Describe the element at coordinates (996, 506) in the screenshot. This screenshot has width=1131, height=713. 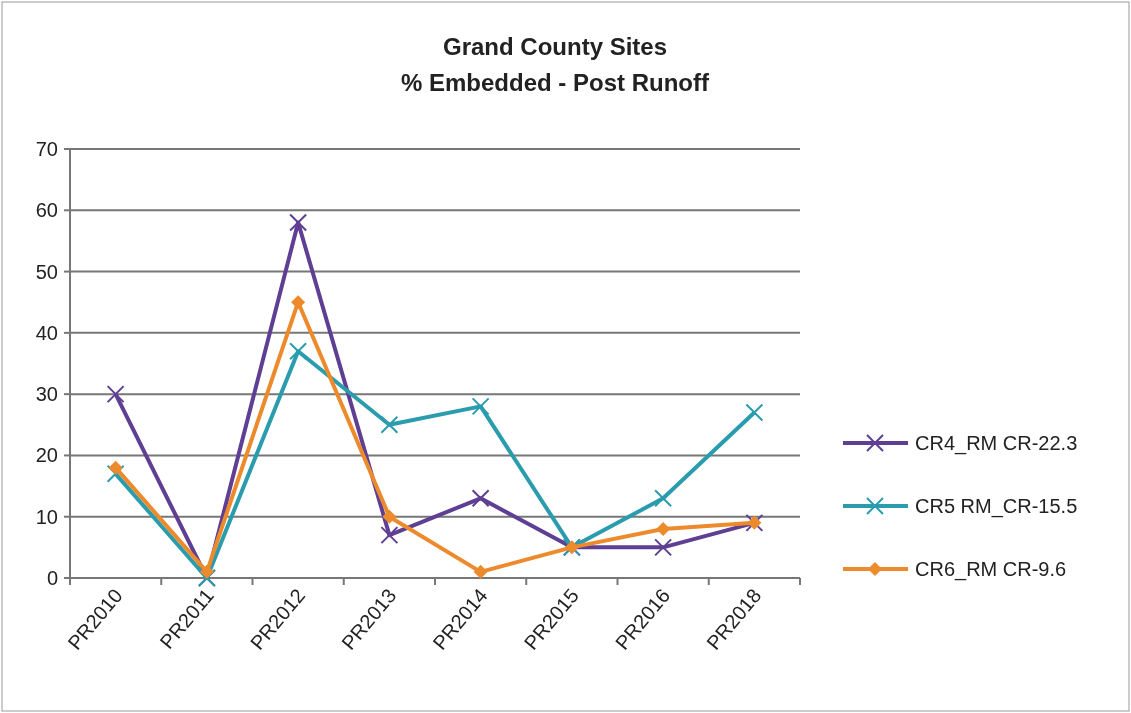
I see `legend-label: CR5 RM_CR-15.5` at that location.